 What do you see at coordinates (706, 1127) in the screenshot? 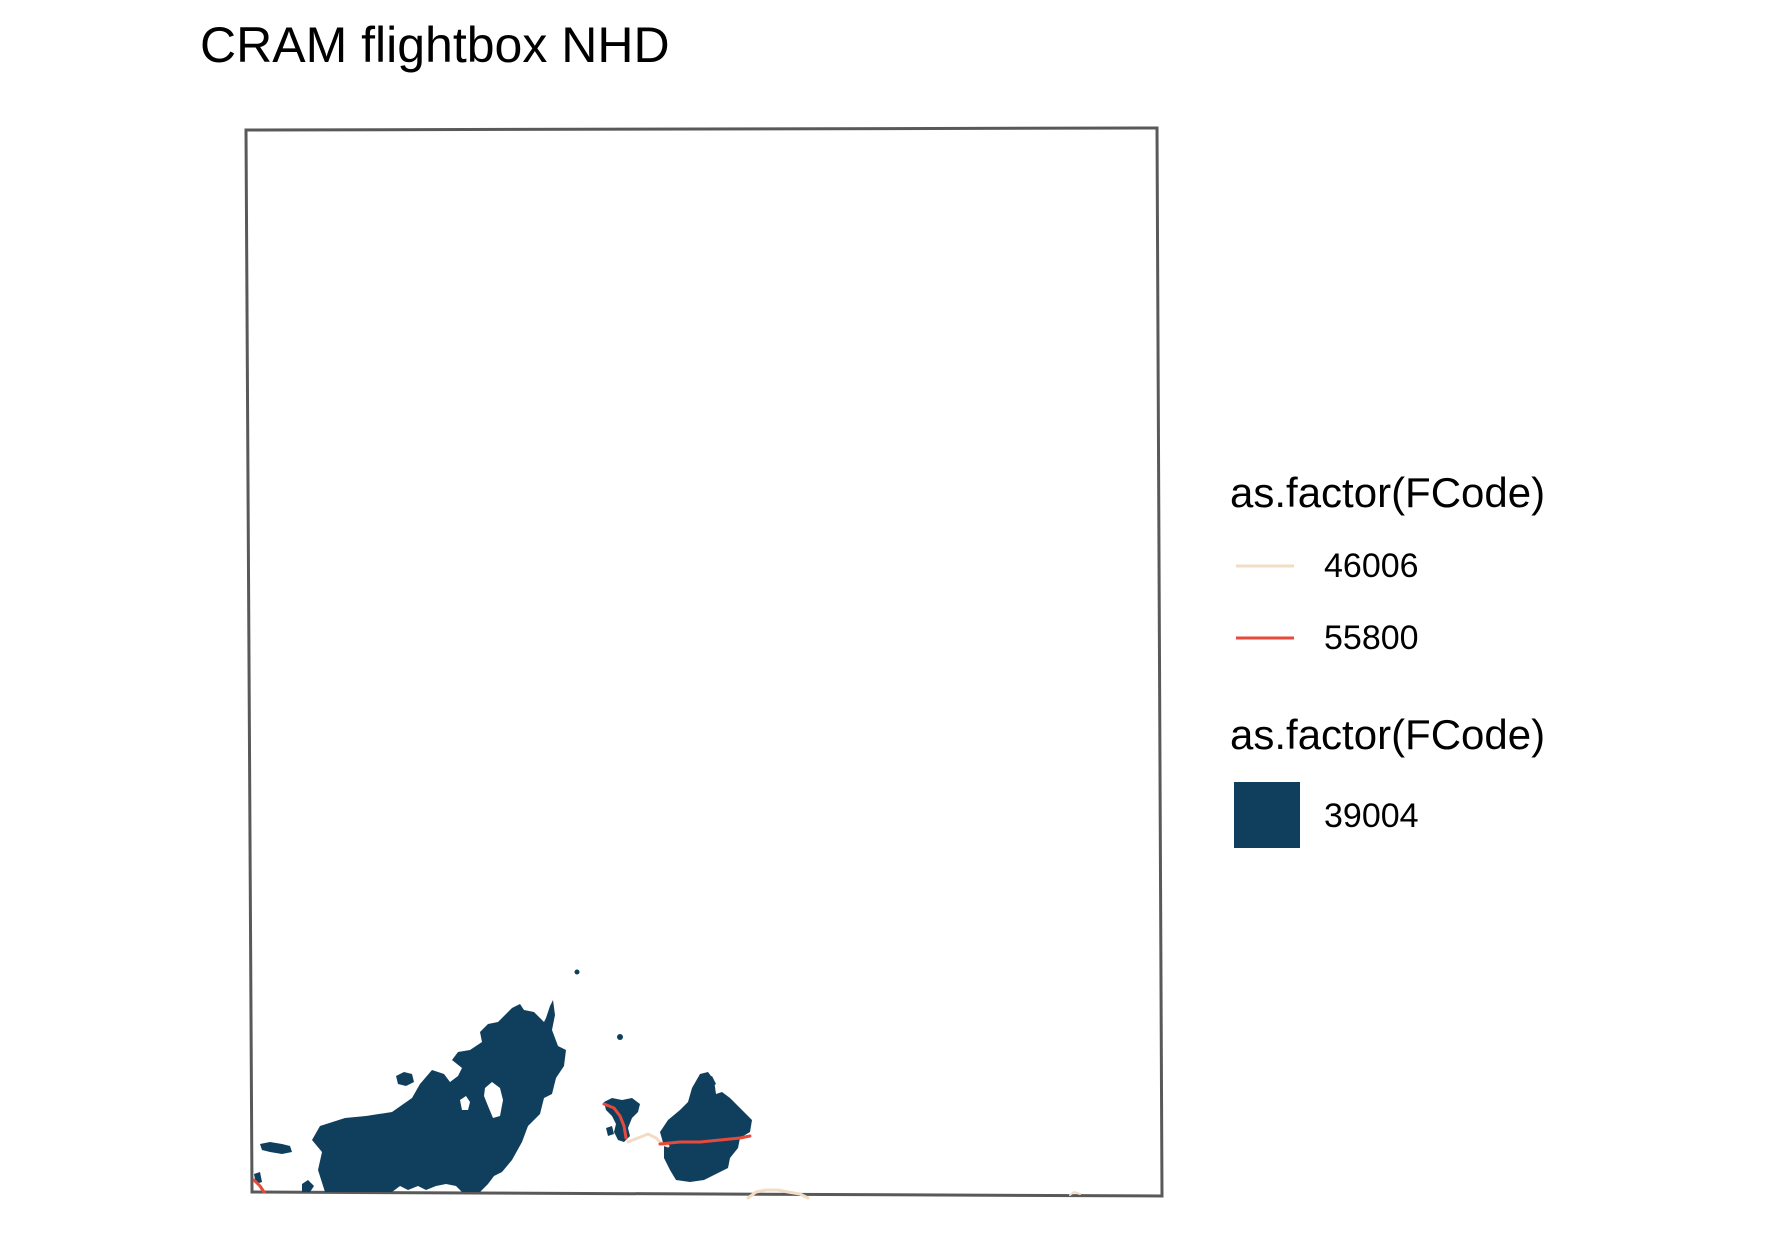
I see `waterbody-east-lake` at bounding box center [706, 1127].